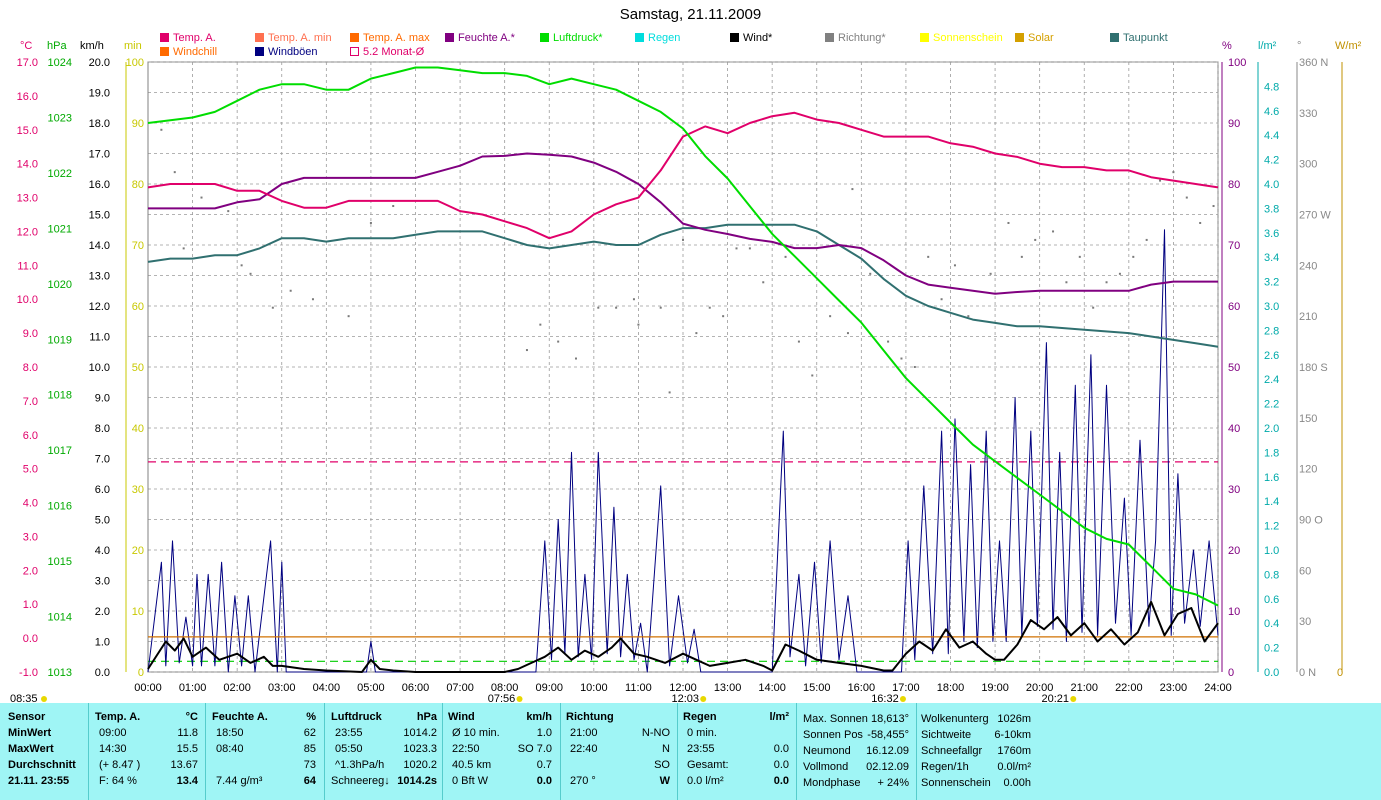  What do you see at coordinates (60, 340) in the screenshot?
I see `tick-label: 1019` at bounding box center [60, 340].